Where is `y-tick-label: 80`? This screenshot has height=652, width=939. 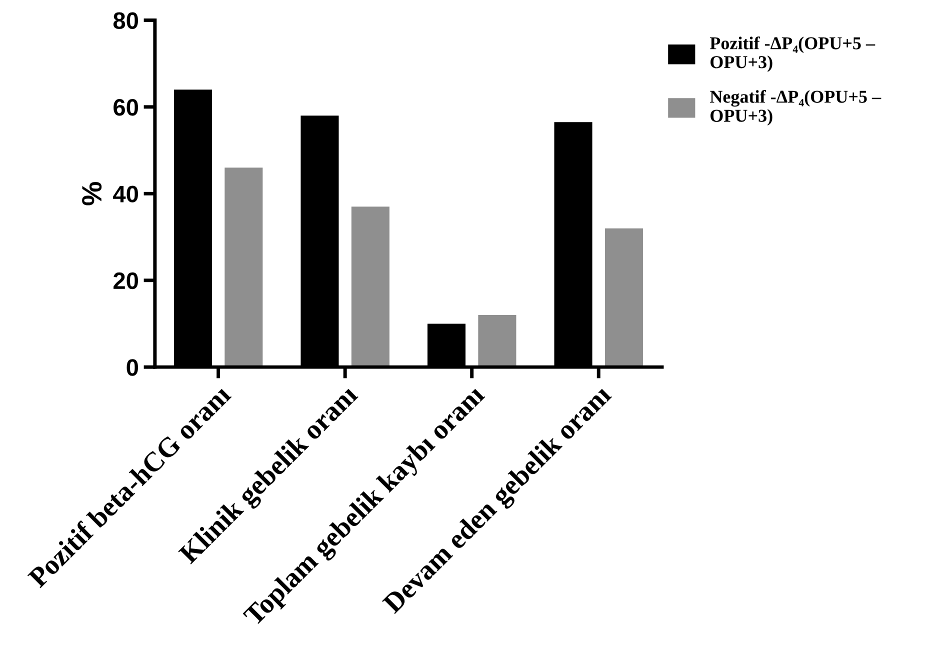 y-tick-label: 80 is located at coordinates (125, 20).